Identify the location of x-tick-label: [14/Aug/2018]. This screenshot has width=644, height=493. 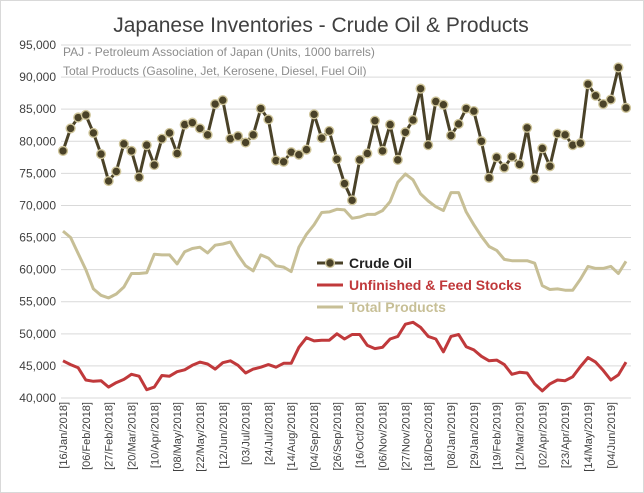
(292, 436).